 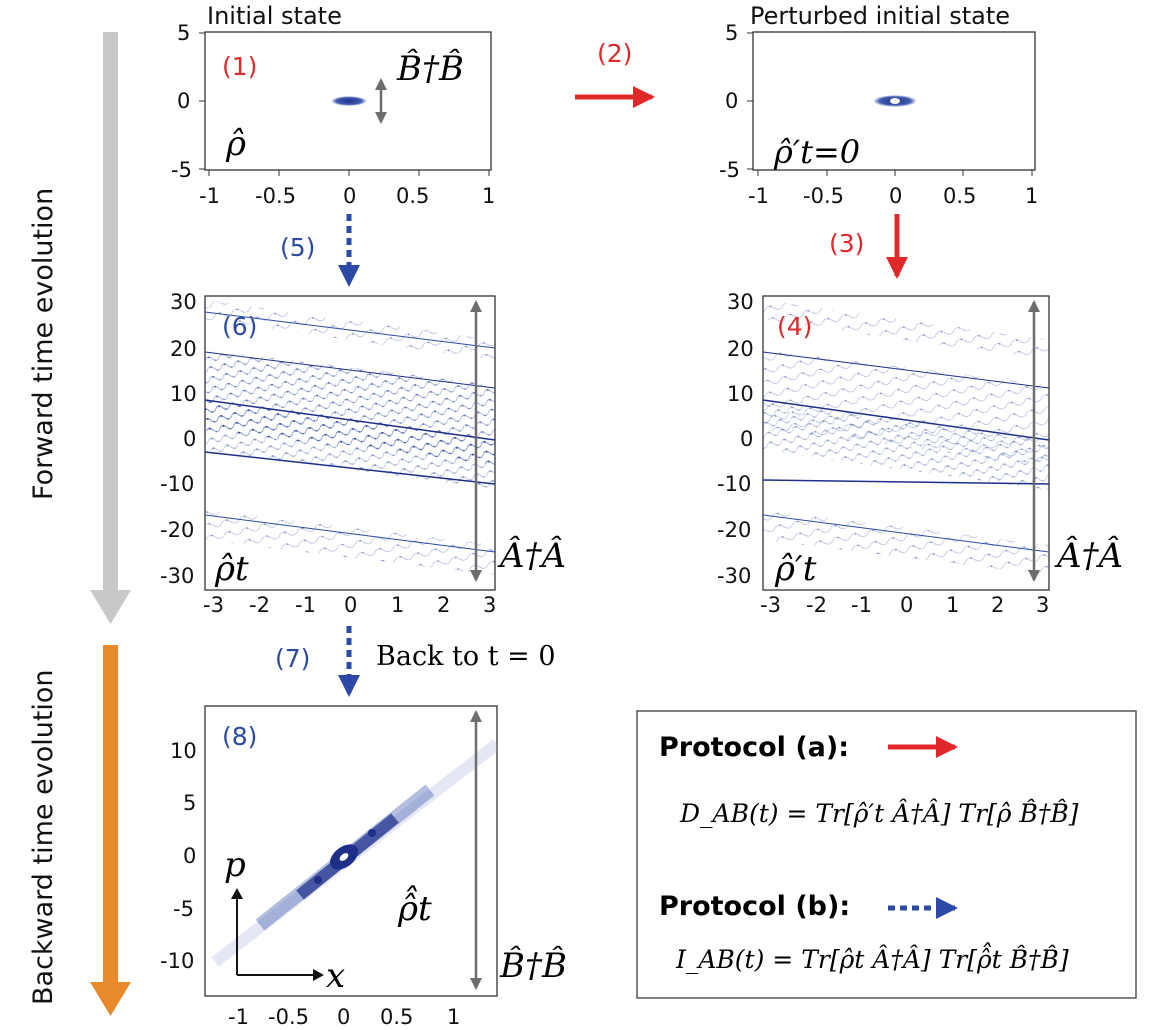 I want to click on x-axis-label: x, so click(x=335, y=976).